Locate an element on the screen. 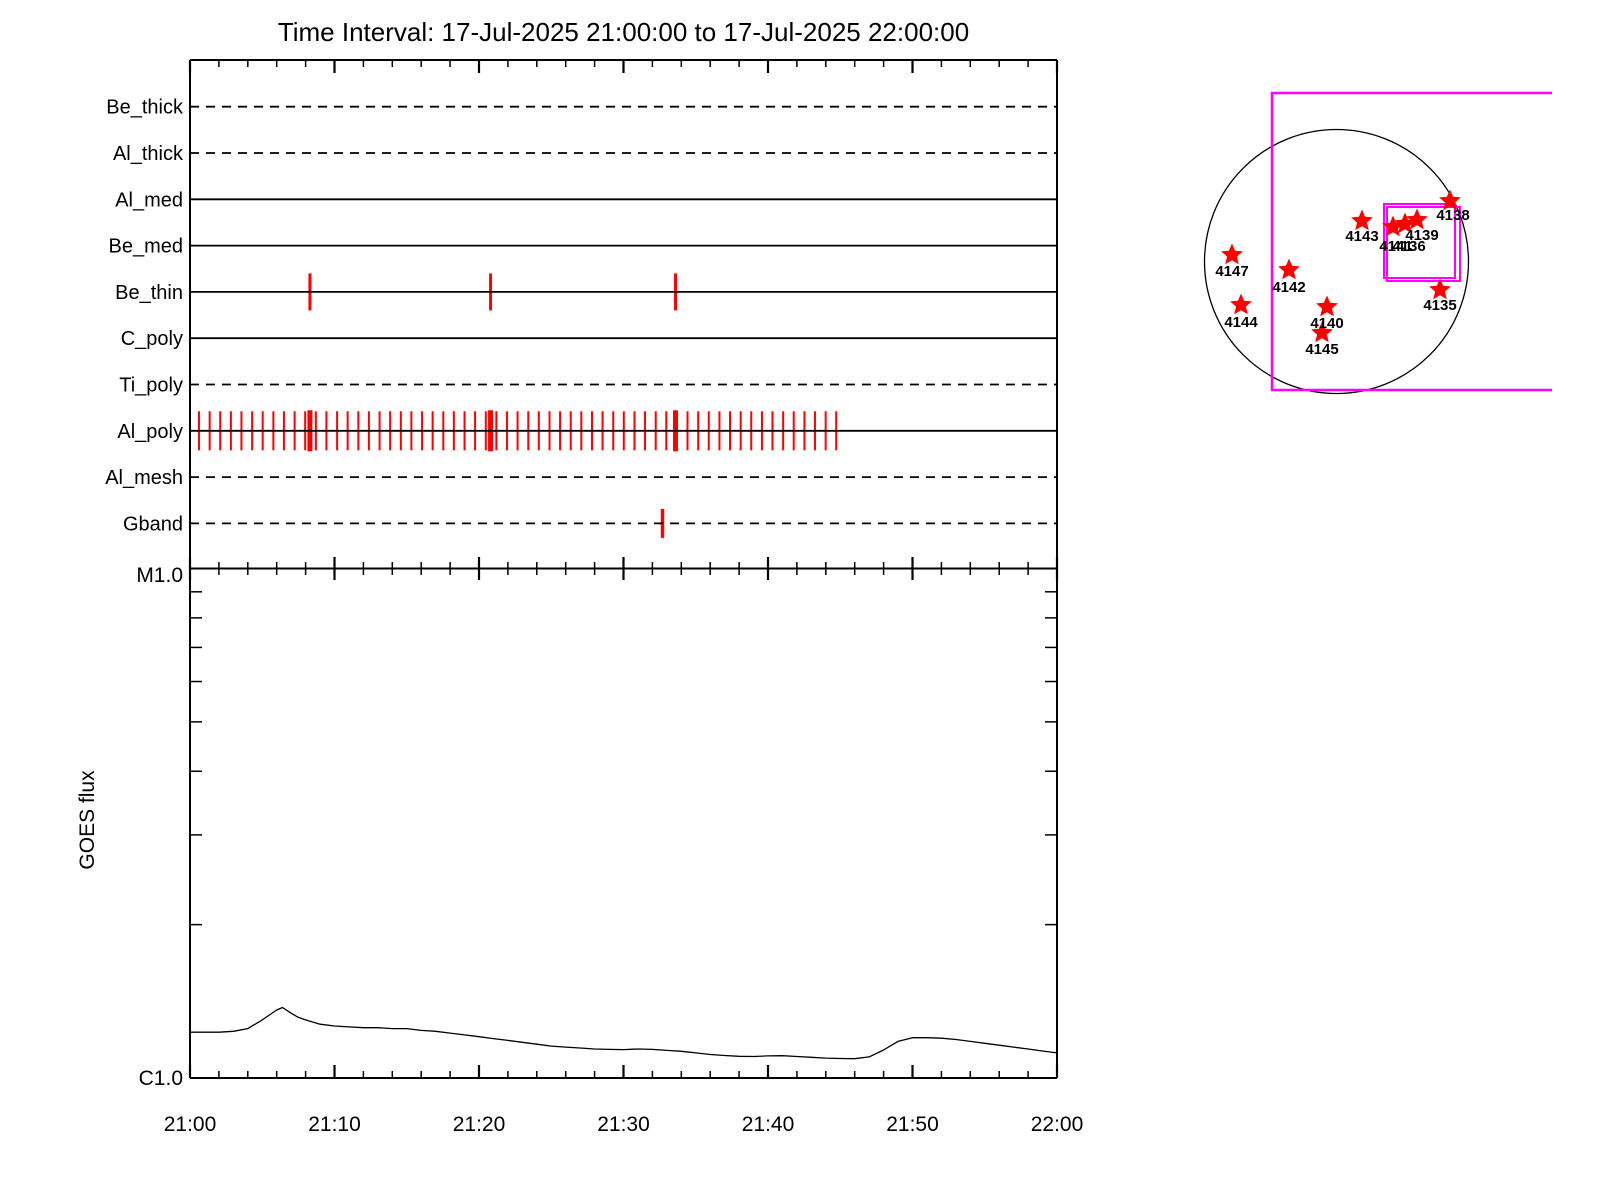 This screenshot has height=1200, width=1600. filter-label-Ti_poly: Ti_poly is located at coordinates (151, 386).